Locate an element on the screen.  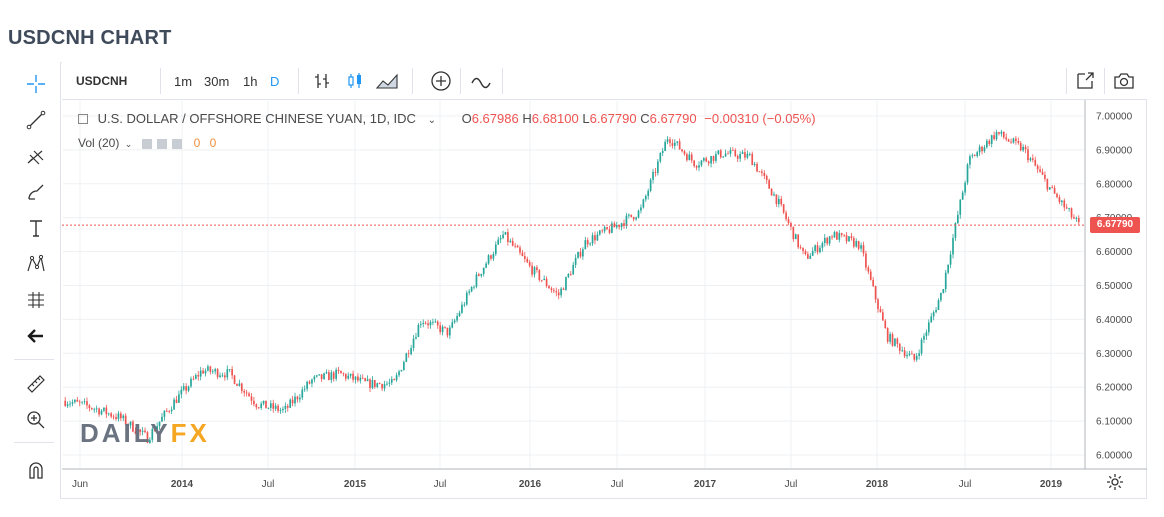
close-value: 6.67790 is located at coordinates (673, 118).